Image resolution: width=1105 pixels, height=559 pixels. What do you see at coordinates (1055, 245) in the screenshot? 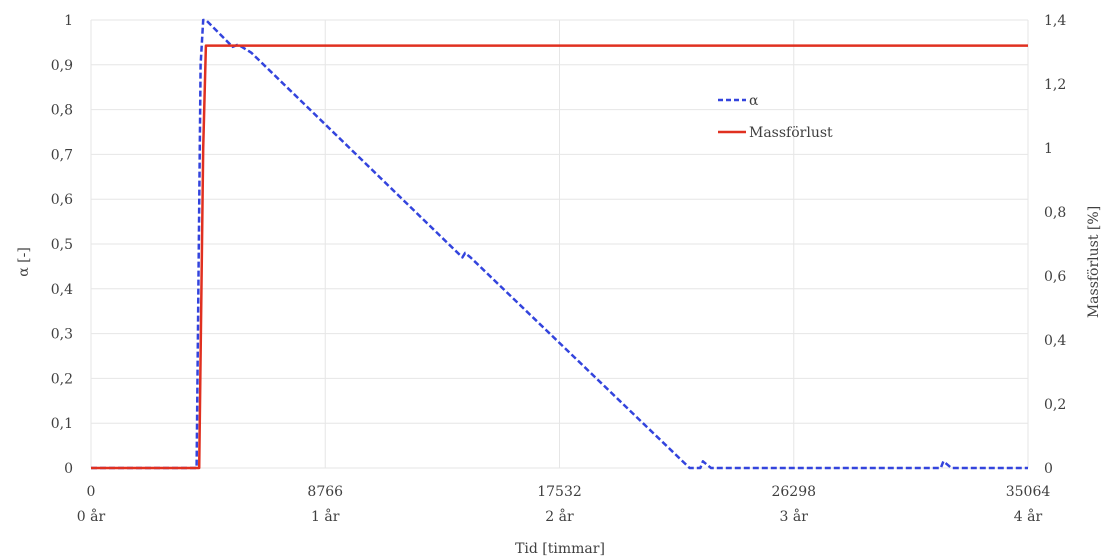
I see `y-right-tick-labels: 0 0,2 0,4 0,6 0,8 1 1,2 1,4` at bounding box center [1055, 245].